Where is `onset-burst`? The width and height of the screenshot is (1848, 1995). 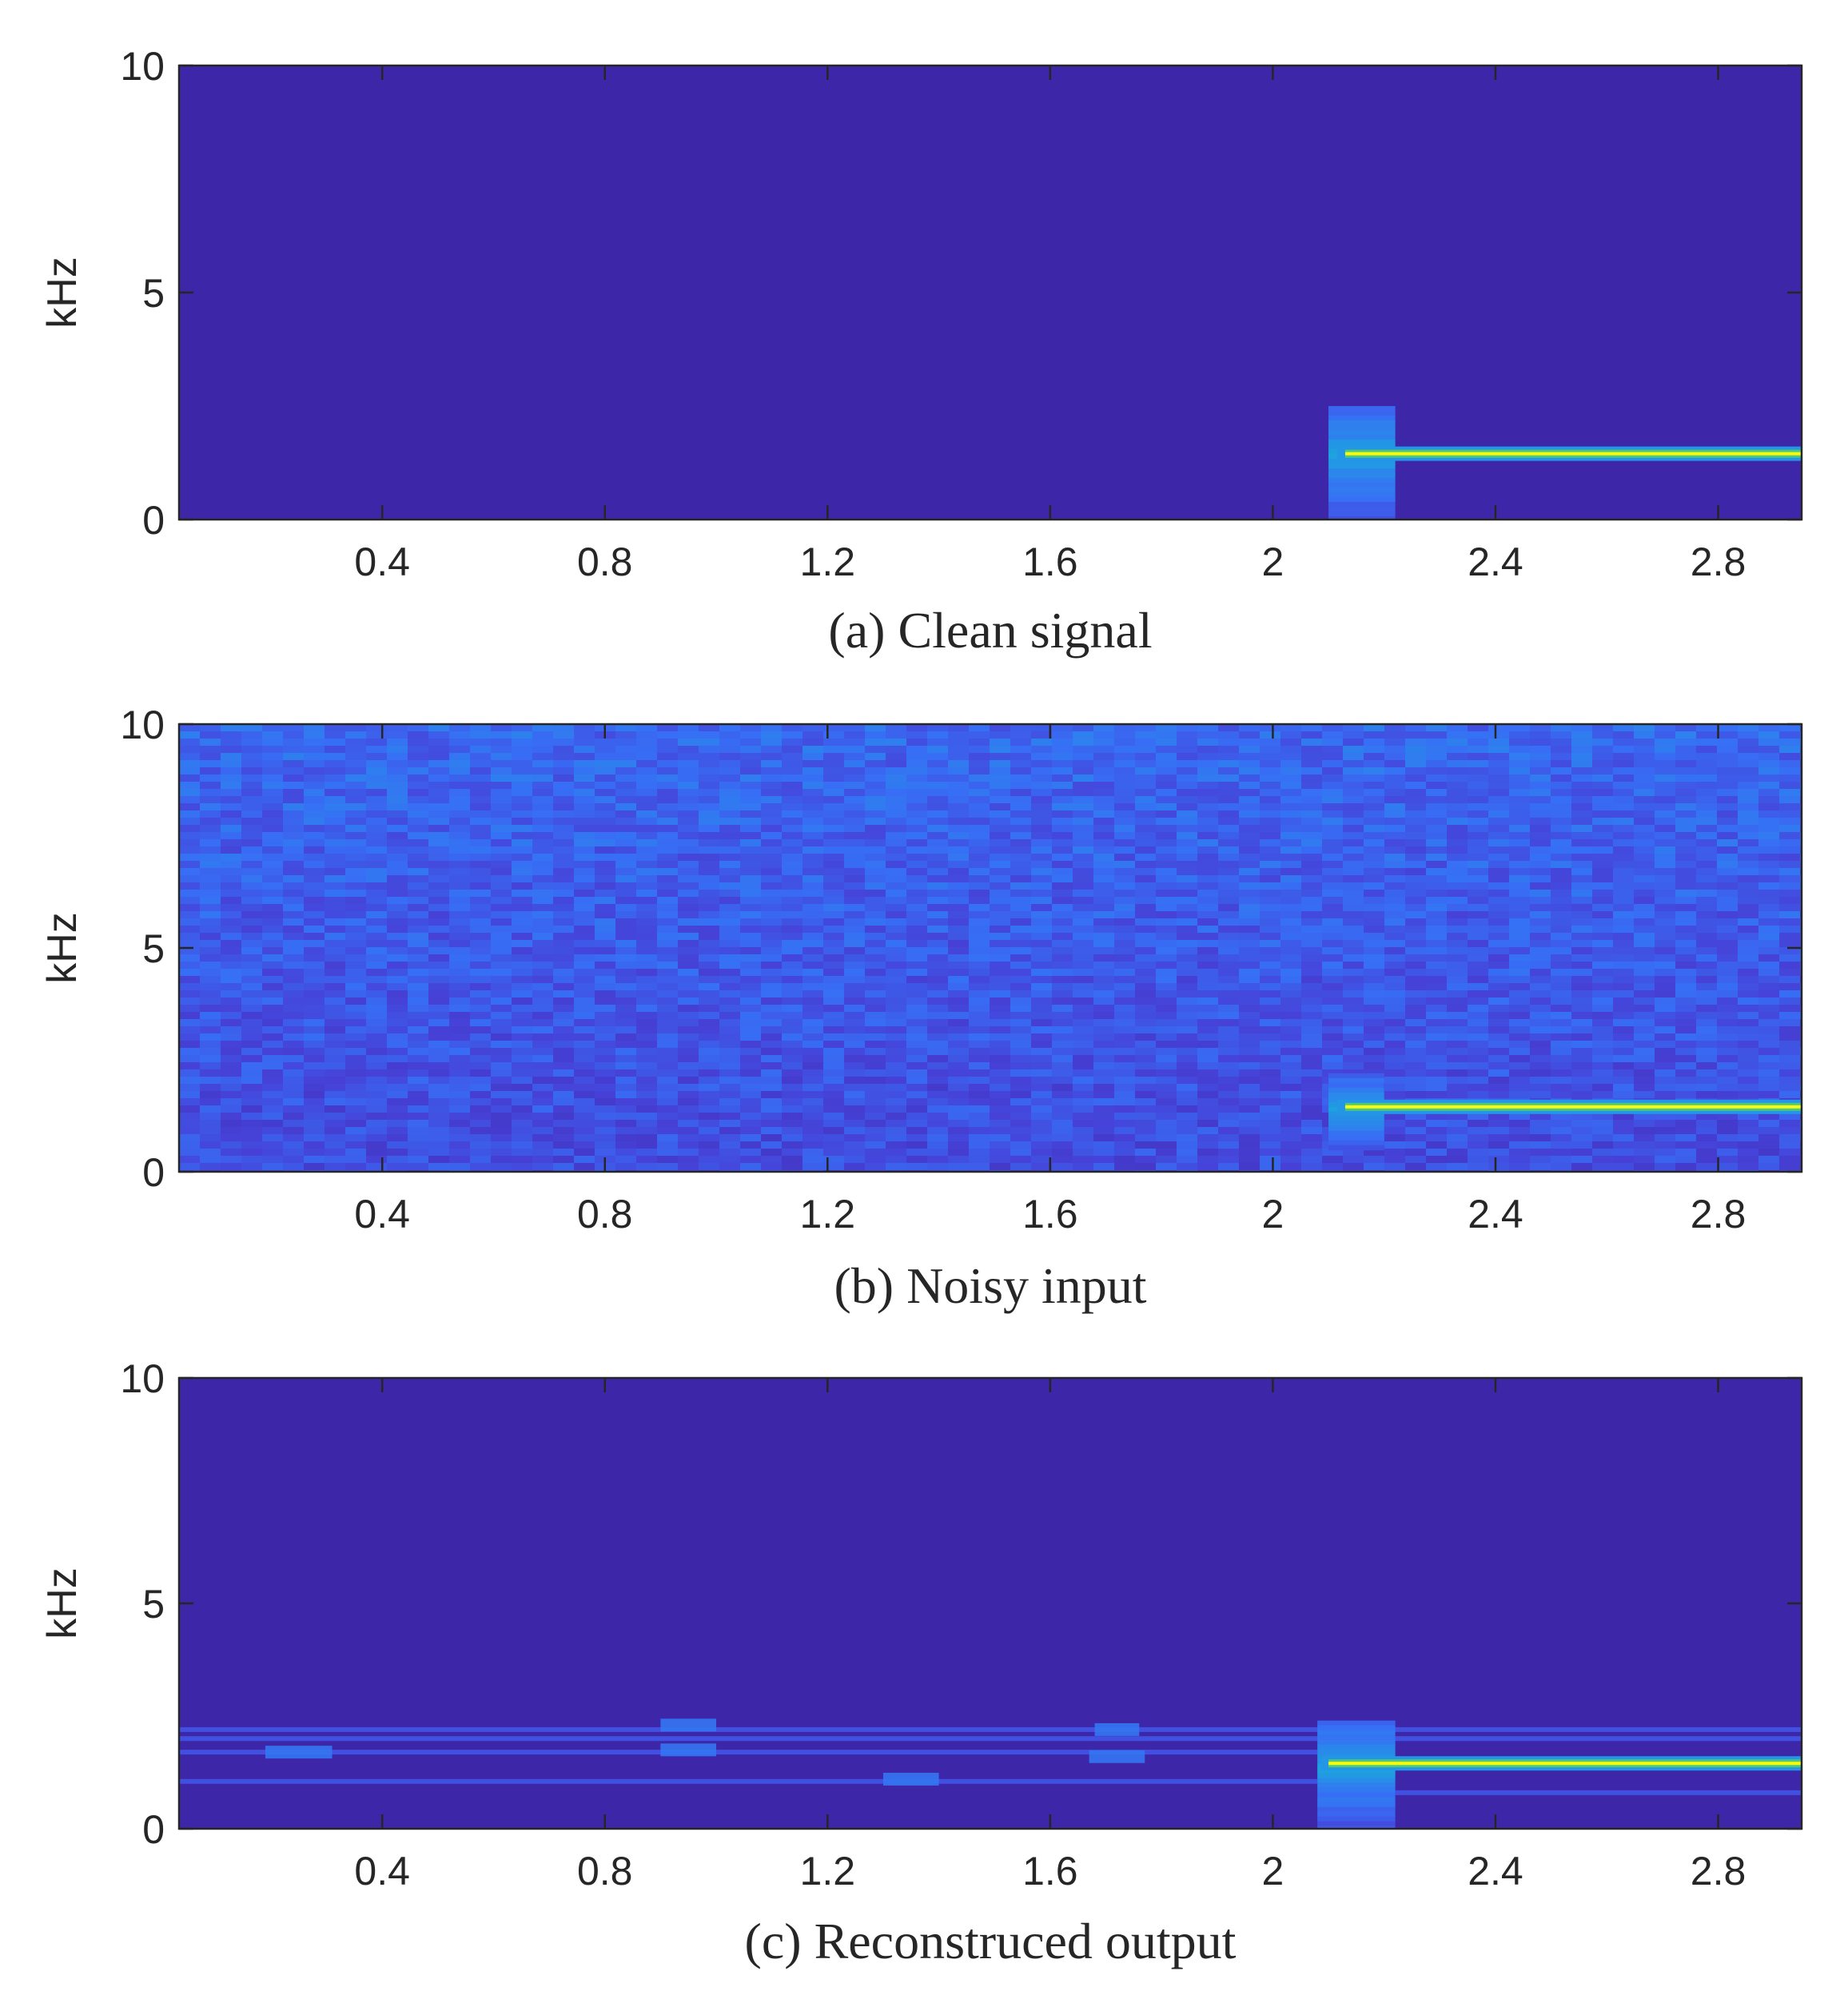 onset-burst is located at coordinates (1362, 514).